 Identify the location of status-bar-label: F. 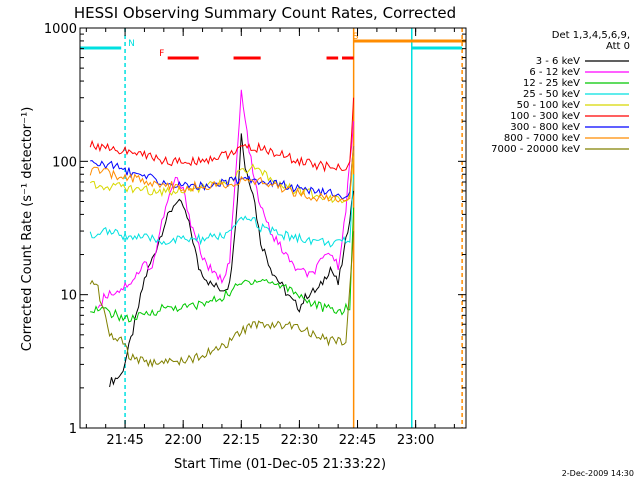
(161, 54).